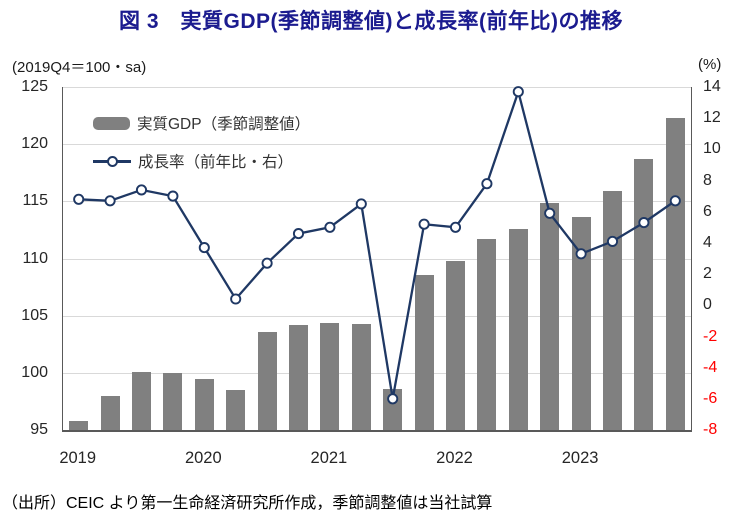 The height and width of the screenshot is (519, 742). I want to click on legend-item-growth: 成長率（前年比・右）, so click(201, 161).